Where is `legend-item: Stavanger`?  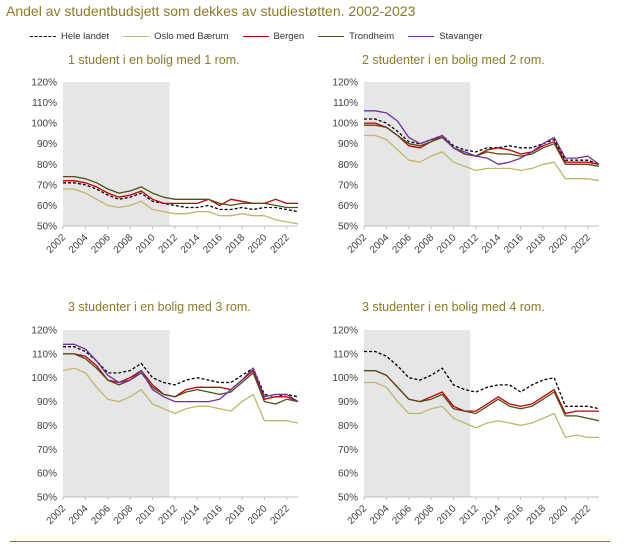 legend-item: Stavanger is located at coordinates (445, 36).